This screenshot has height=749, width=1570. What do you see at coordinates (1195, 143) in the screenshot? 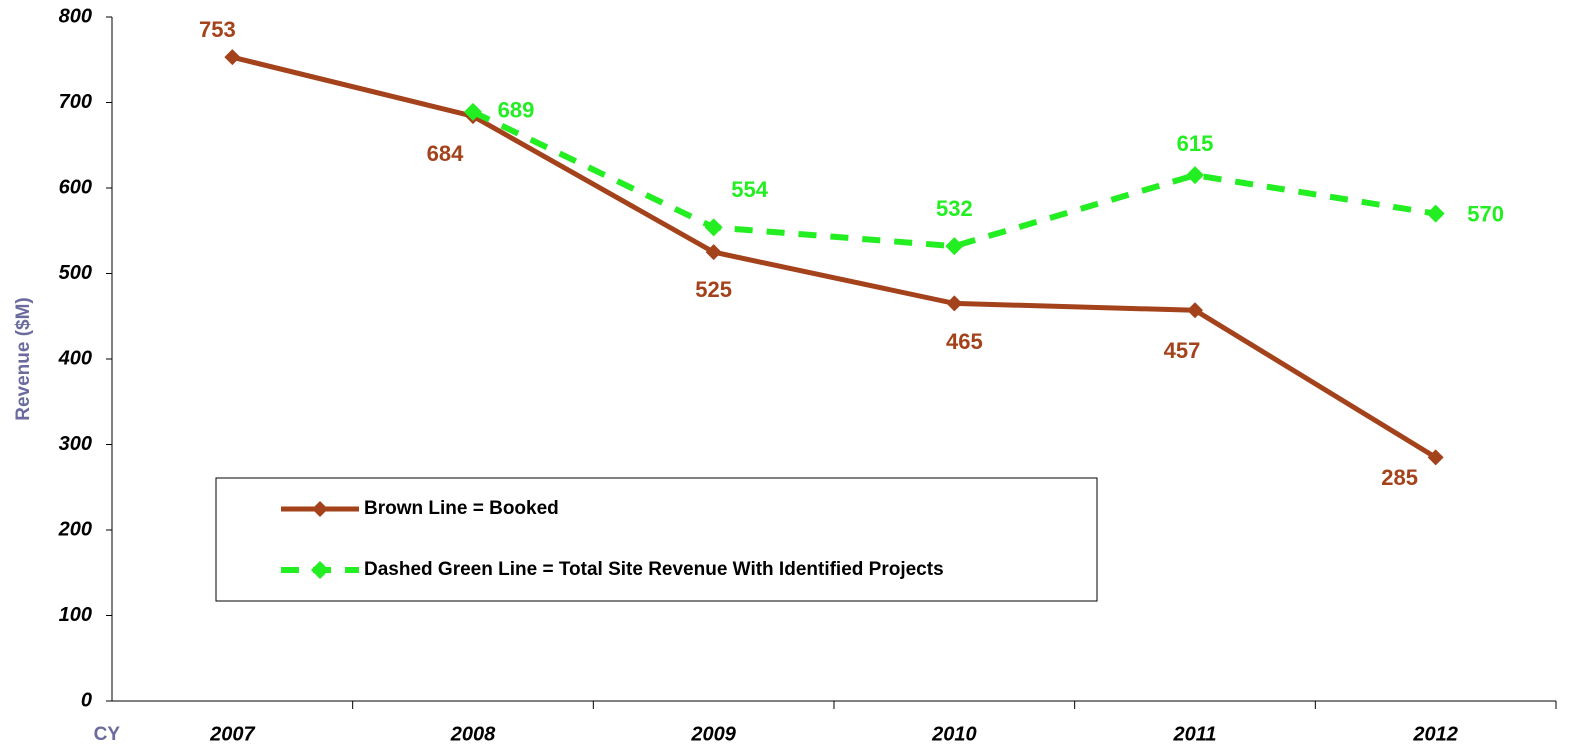
I see `data-label: 615` at bounding box center [1195, 143].